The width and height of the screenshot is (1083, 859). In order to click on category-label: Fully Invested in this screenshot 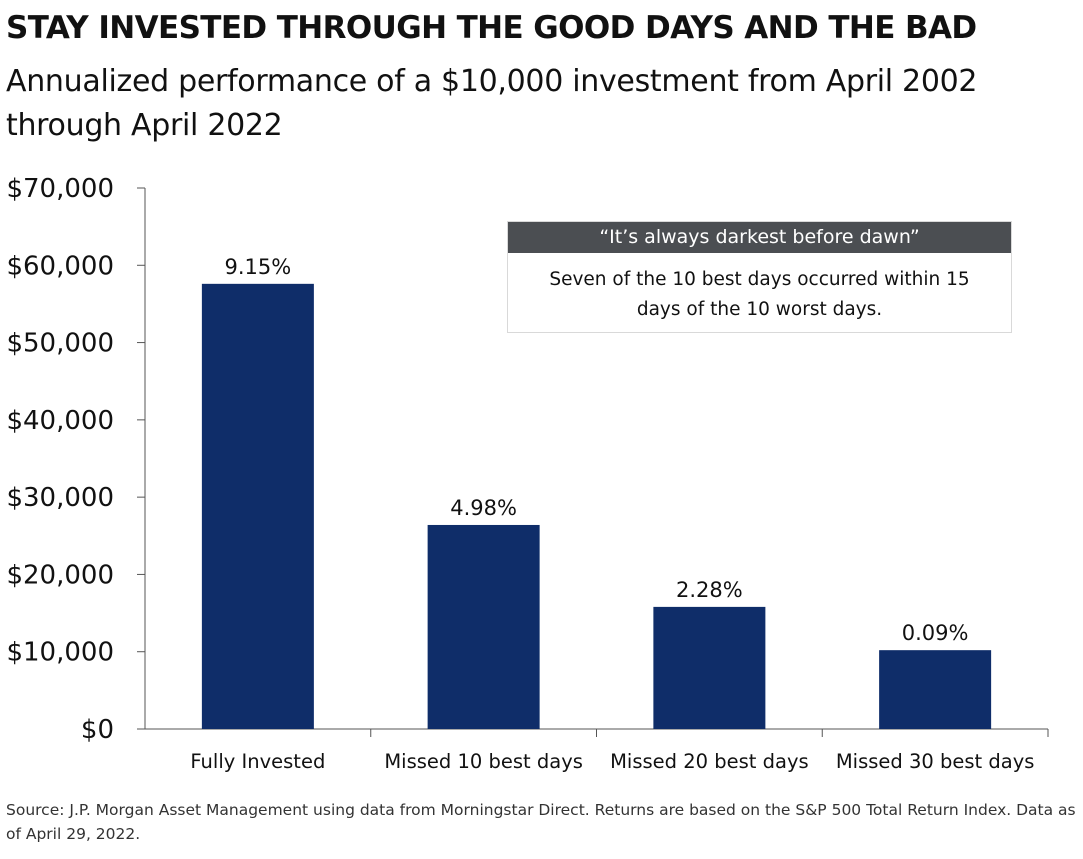, I will do `click(257, 761)`.